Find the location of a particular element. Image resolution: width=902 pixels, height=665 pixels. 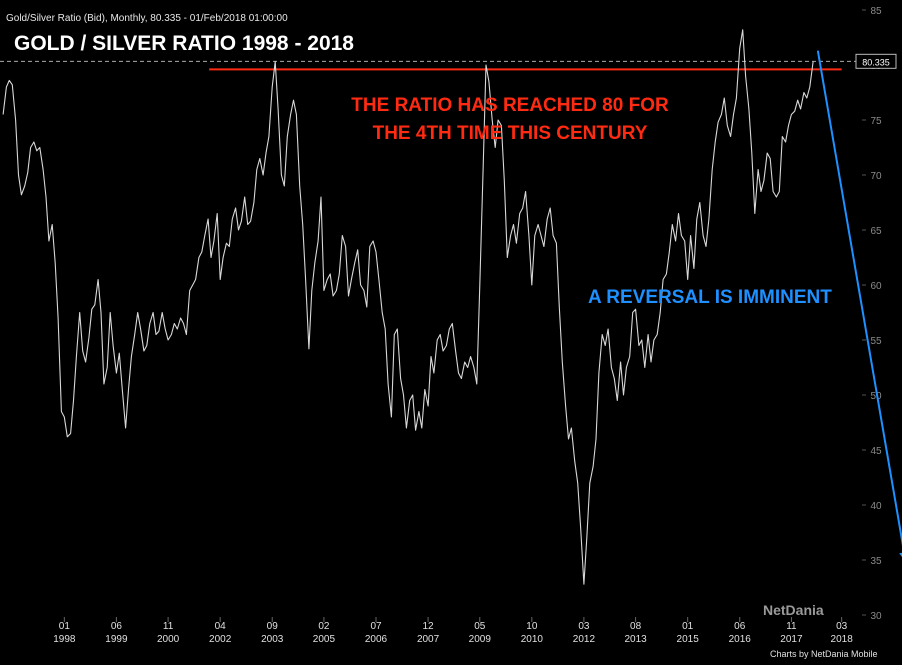

x-tick-year: 2012 is located at coordinates (584, 639).